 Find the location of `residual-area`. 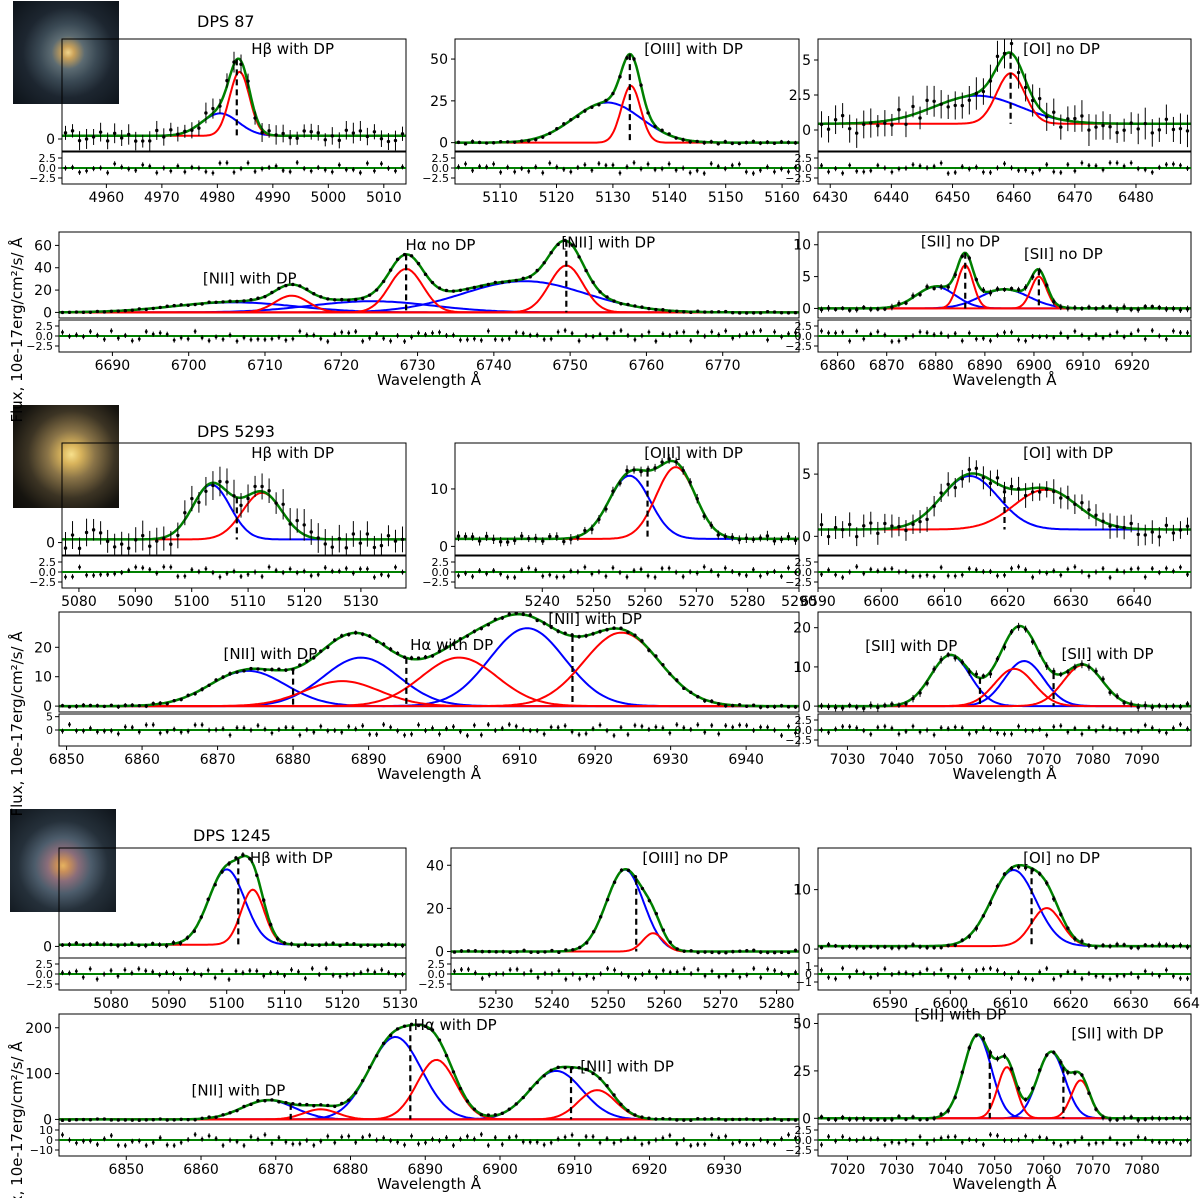

residual-area is located at coordinates (232, 973).